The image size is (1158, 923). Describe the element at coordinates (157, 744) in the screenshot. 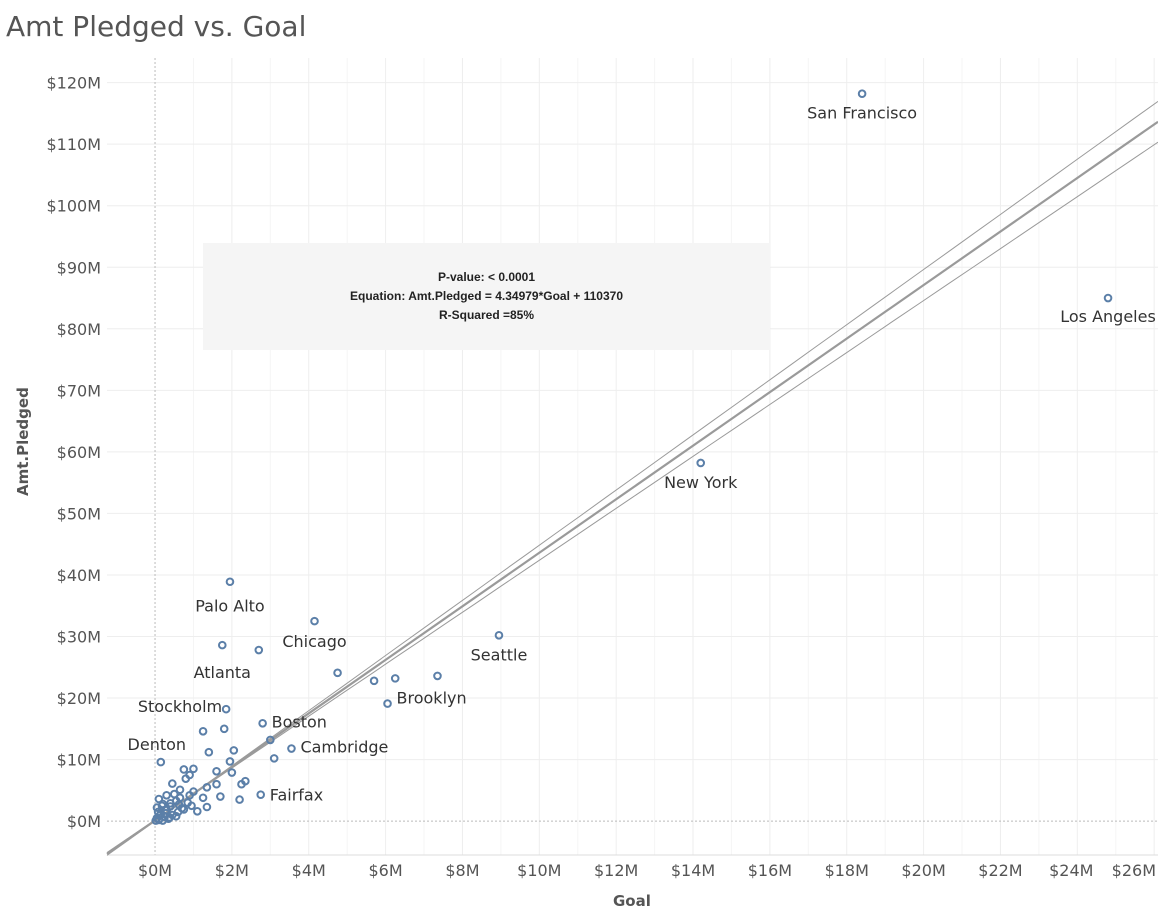

I see `point-label: Denton` at that location.